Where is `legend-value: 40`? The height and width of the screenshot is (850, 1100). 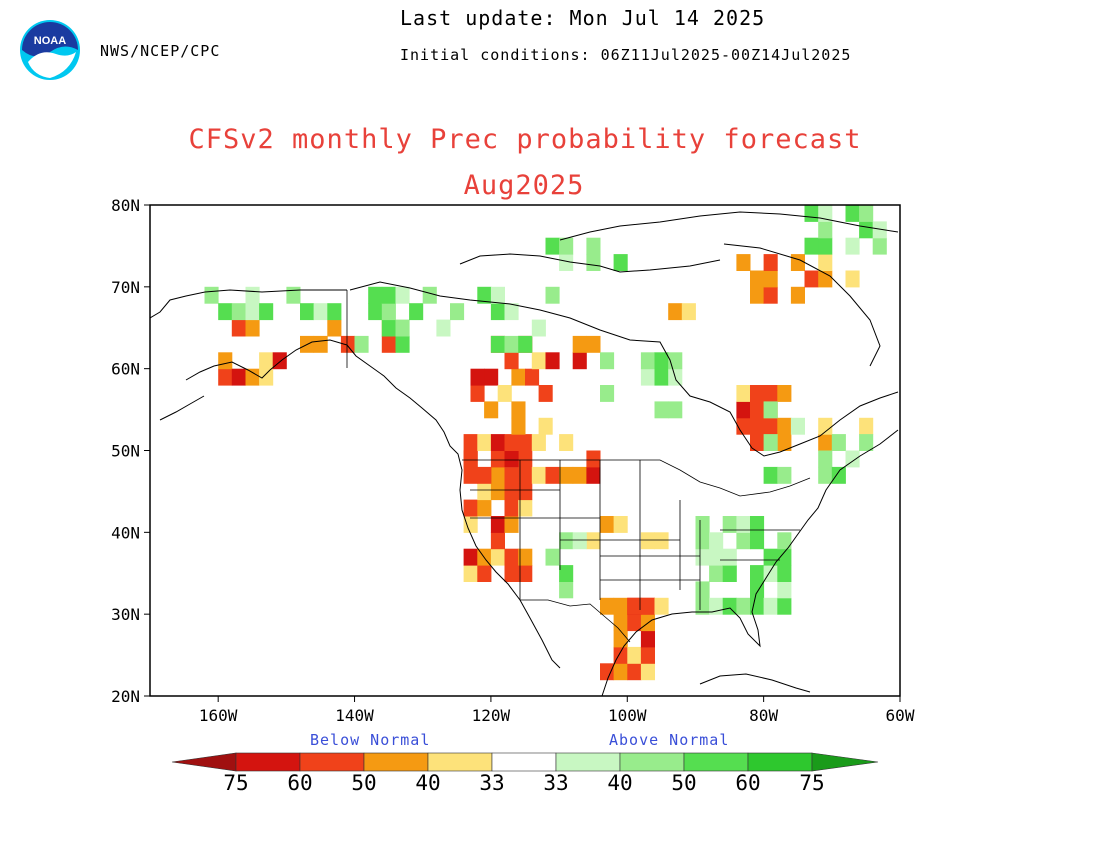 legend-value: 40 is located at coordinates (428, 783).